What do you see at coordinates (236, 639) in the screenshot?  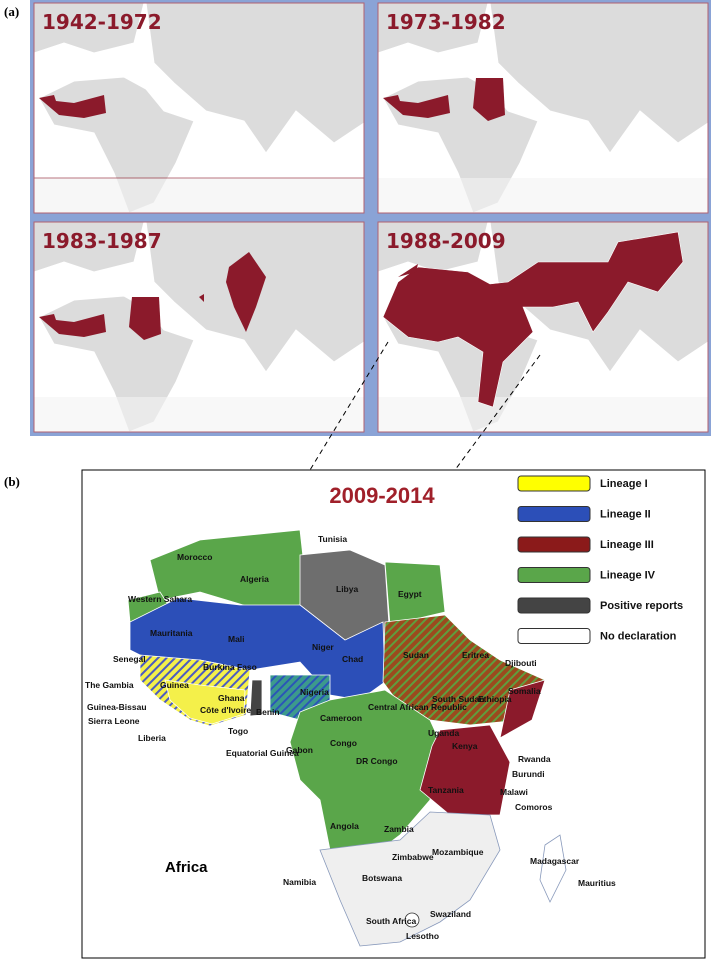 I see `country-label: Mali` at bounding box center [236, 639].